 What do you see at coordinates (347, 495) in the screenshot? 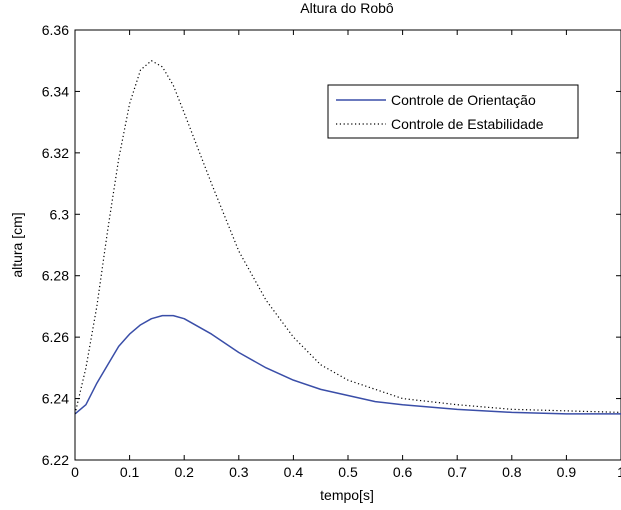
I see `x-axis-label: tempo[s]` at bounding box center [347, 495].